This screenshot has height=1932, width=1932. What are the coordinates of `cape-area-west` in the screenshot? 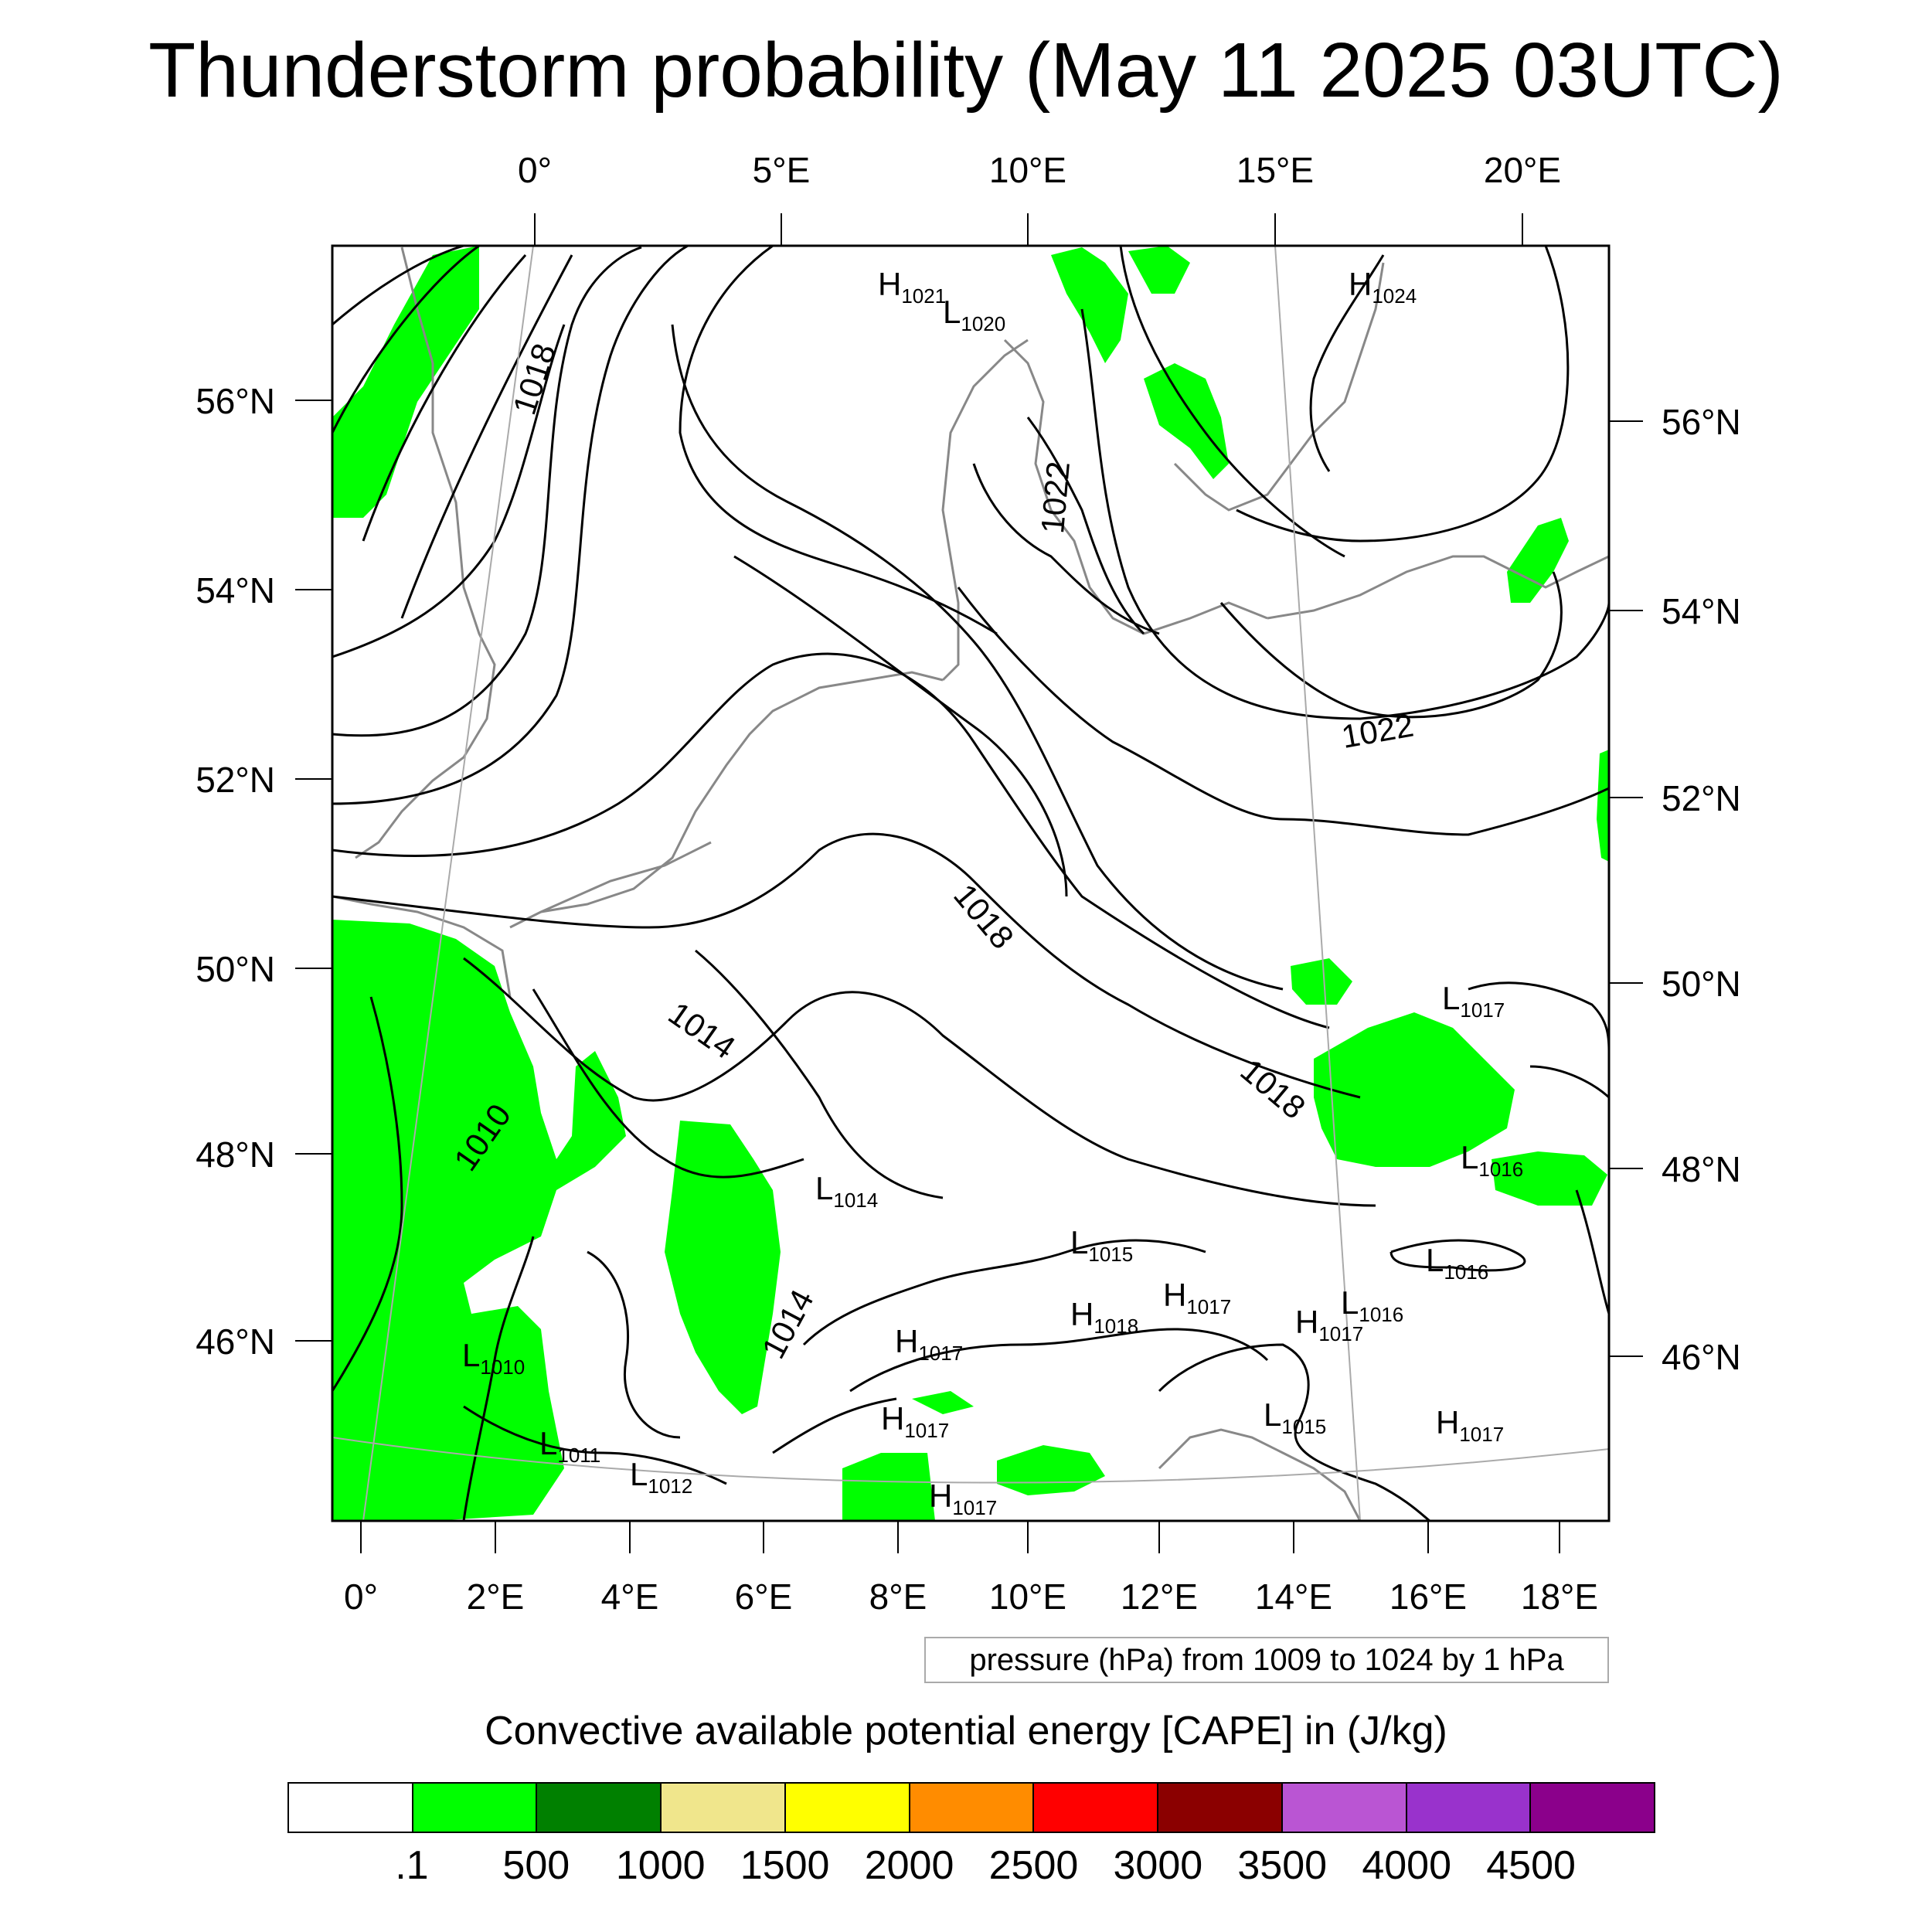 It's located at (479, 1220).